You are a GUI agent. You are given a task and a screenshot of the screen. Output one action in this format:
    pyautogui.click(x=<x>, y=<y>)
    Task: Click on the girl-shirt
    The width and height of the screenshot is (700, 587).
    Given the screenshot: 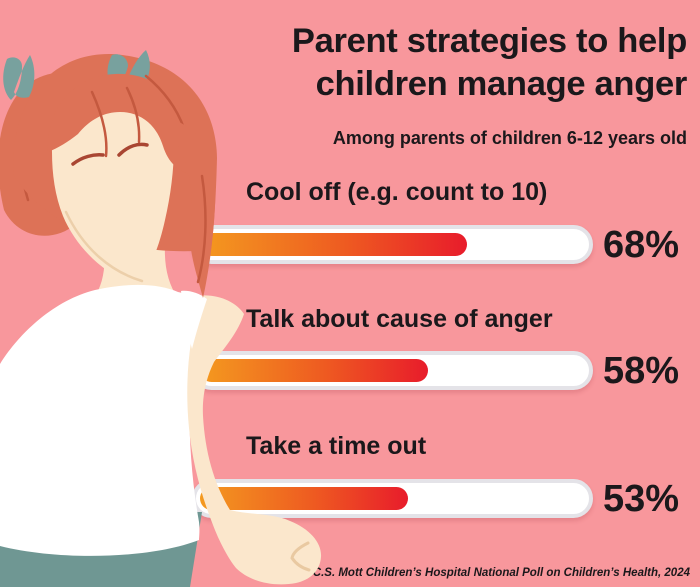 What is the action you would take?
    pyautogui.click(x=104, y=420)
    